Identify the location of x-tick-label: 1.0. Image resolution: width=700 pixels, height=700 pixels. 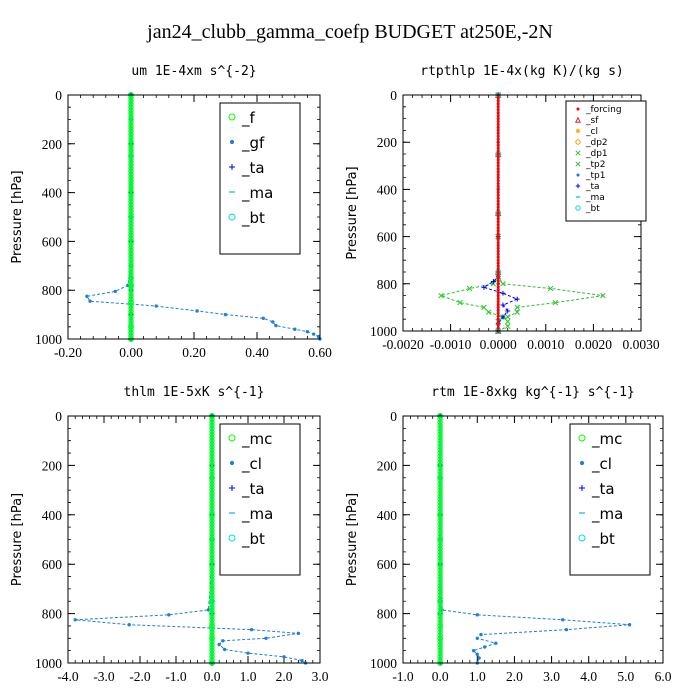
(248, 676).